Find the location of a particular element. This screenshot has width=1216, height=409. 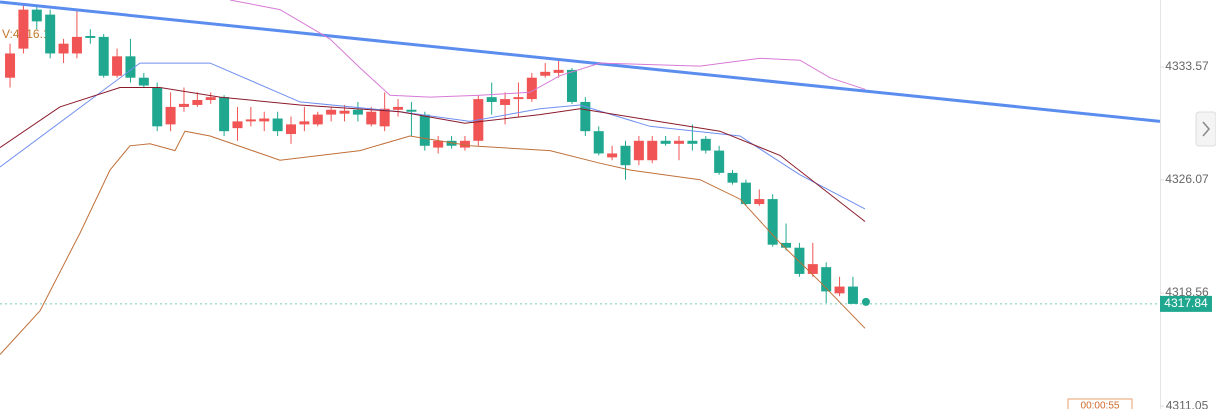

y-tick-label: 4311.05 is located at coordinates (1187, 403).